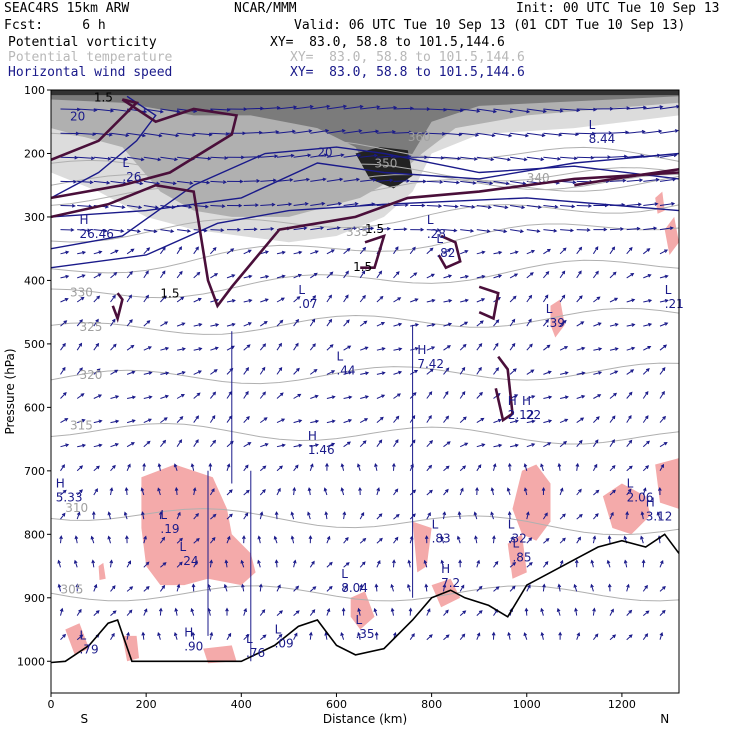  I want to click on extremum-value-11: .22, so click(531, 415).